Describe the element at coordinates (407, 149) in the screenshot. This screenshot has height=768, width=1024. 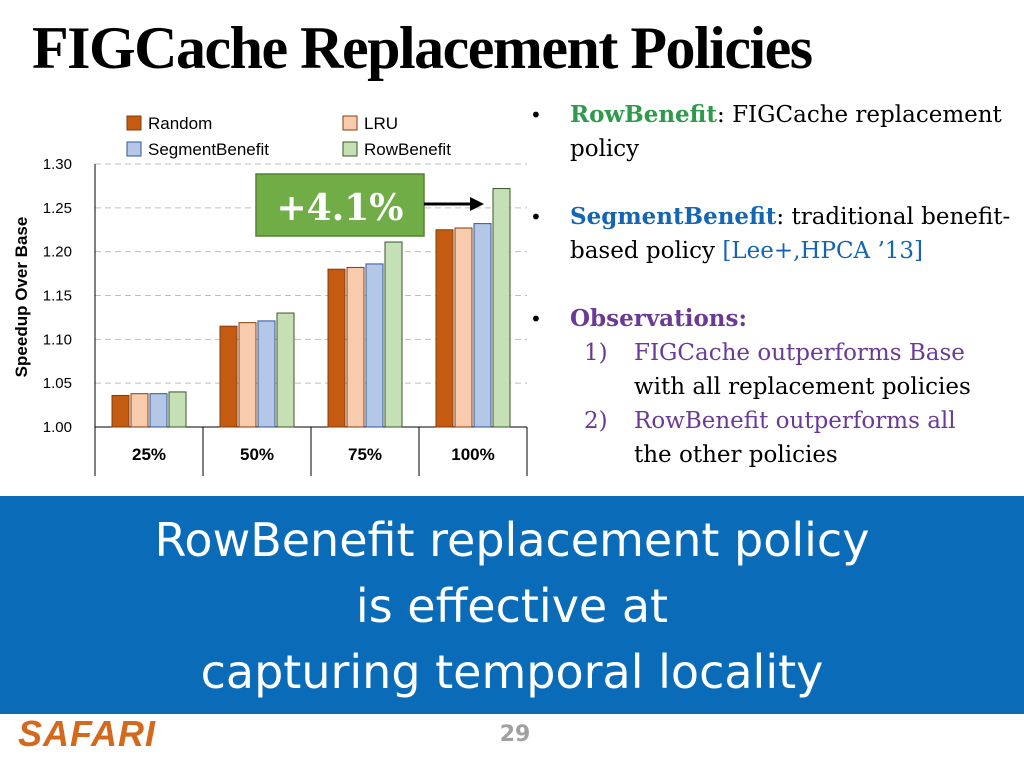
I see `legend-label: RowBenefit` at that location.